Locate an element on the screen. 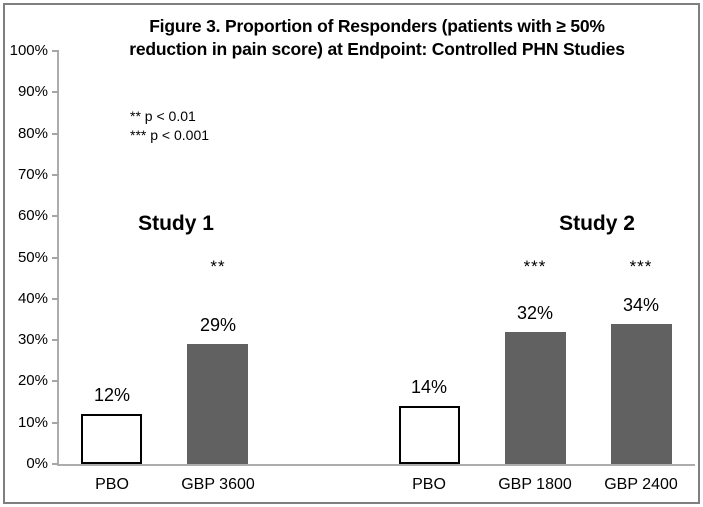  y-tick-label: 20% is located at coordinates (32, 380).